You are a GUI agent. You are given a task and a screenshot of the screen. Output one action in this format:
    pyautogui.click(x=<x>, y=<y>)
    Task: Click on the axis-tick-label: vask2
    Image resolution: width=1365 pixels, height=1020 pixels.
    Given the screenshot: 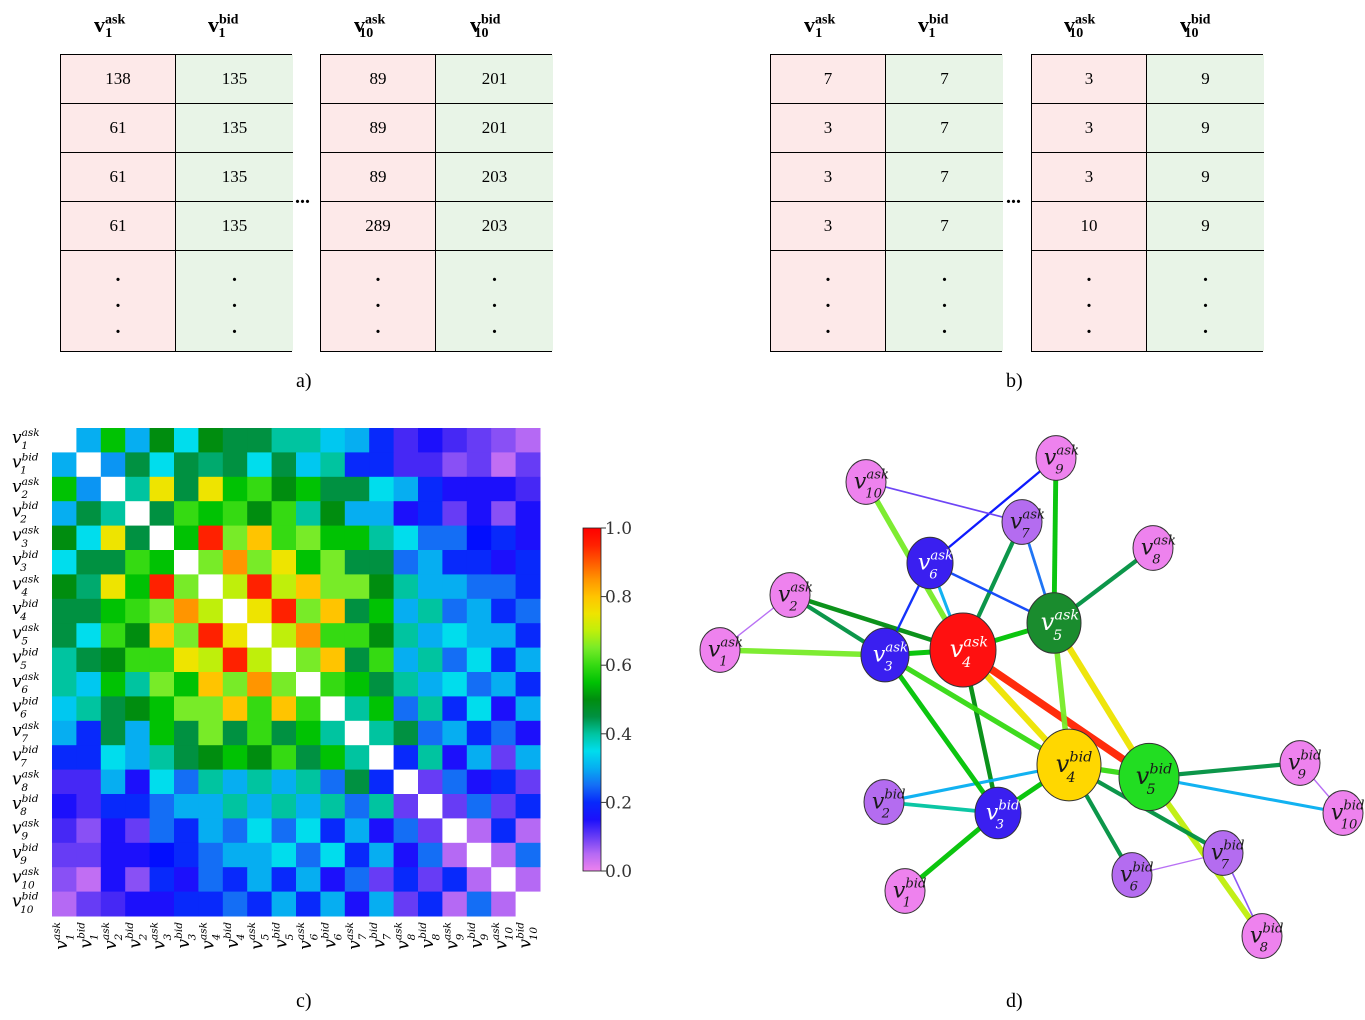 What is the action you would take?
    pyautogui.click(x=112, y=936)
    